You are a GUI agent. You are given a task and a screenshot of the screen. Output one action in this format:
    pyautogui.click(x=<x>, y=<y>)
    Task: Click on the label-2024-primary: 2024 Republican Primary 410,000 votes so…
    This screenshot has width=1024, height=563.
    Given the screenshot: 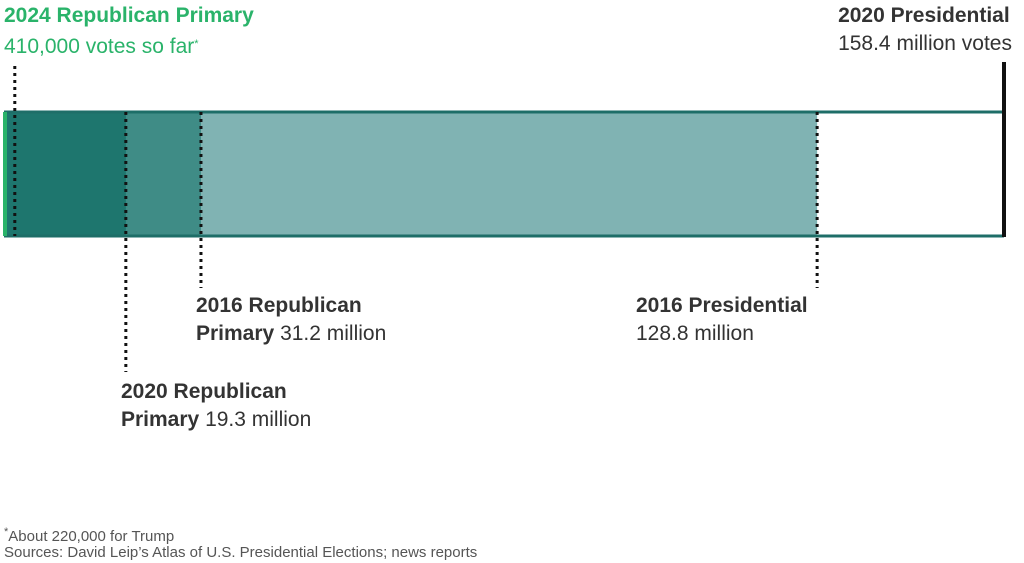 What is the action you would take?
    pyautogui.click(x=129, y=31)
    